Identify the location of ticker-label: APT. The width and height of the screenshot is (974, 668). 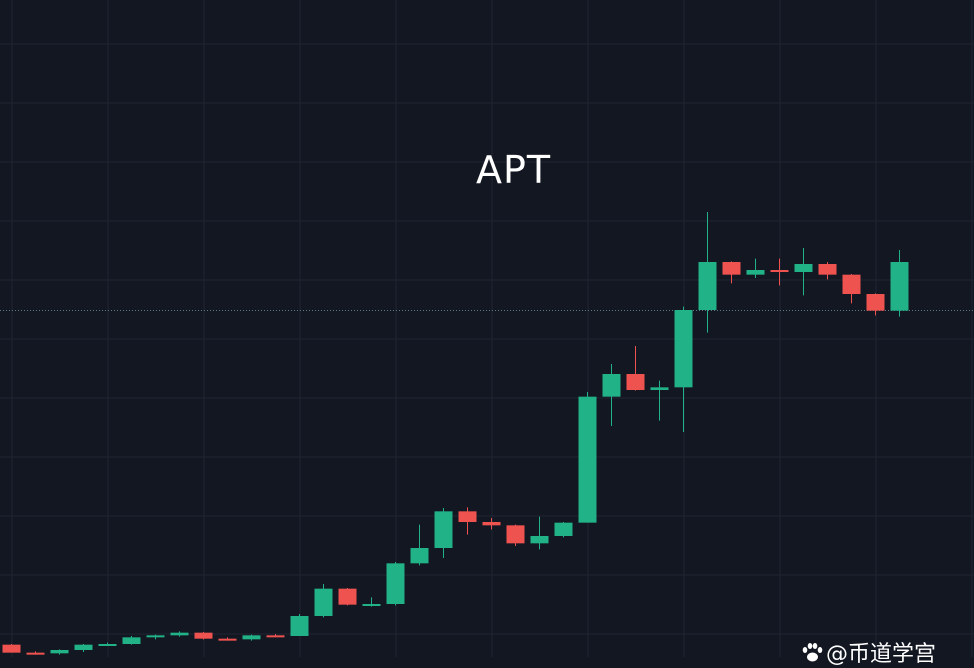
(514, 170).